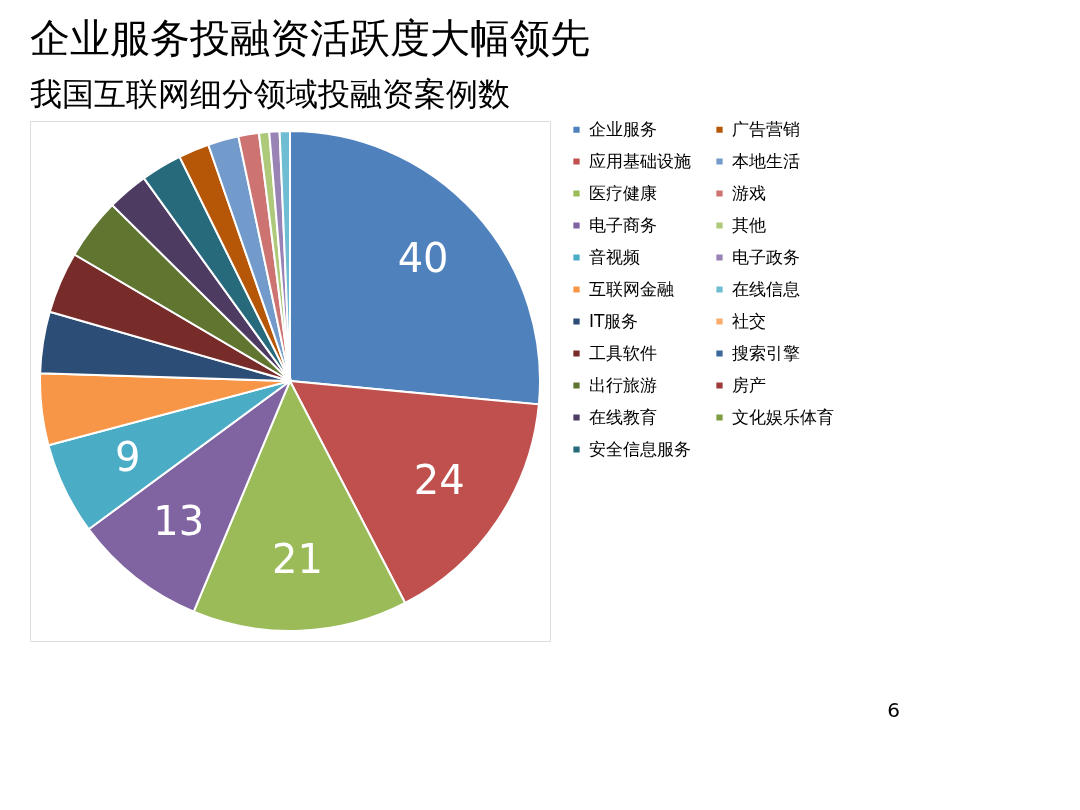 The height and width of the screenshot is (810, 1080). Describe the element at coordinates (270, 94) in the screenshot. I see `chart-subtitle: 我国互联网细分领域投融资案例数` at that location.